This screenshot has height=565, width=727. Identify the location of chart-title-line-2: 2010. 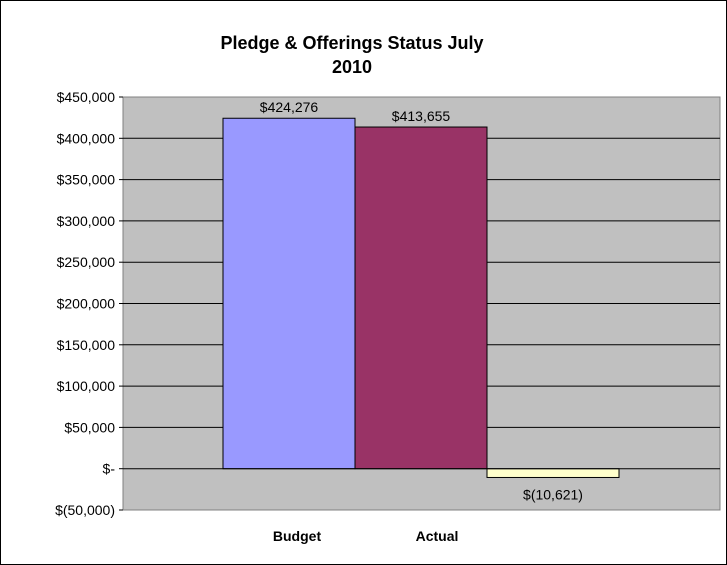
(352, 67).